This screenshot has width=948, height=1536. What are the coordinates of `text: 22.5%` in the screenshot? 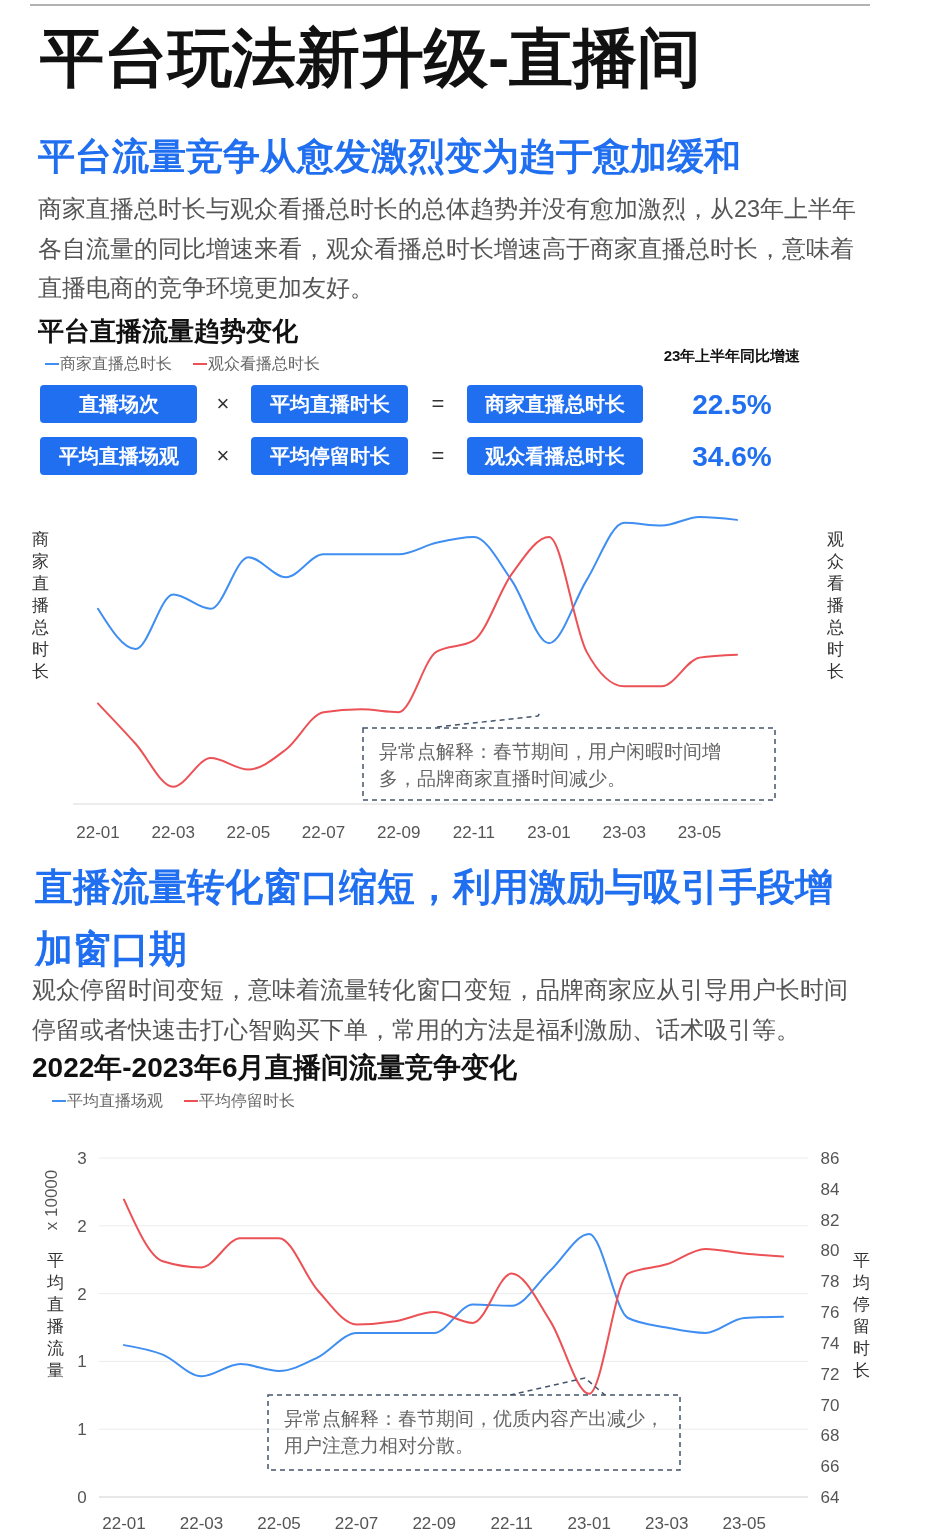 It's located at (732, 404).